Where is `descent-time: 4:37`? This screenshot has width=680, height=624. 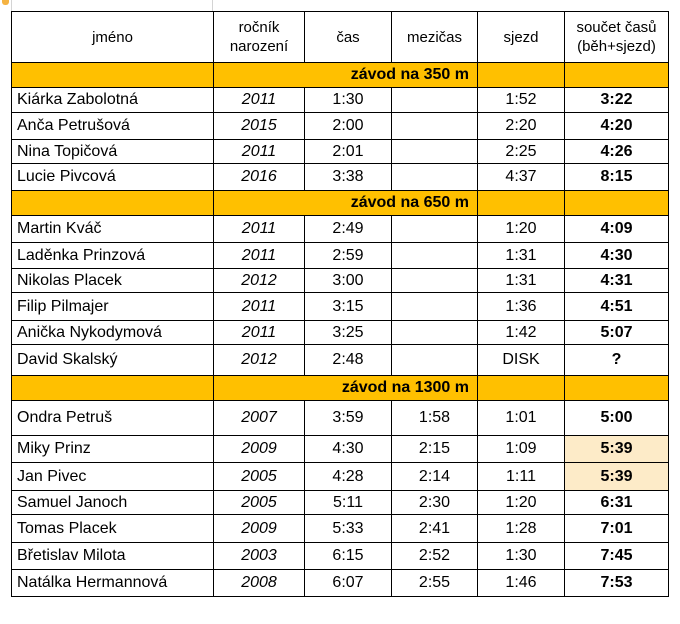
descent-time: 4:37 is located at coordinates (521, 177).